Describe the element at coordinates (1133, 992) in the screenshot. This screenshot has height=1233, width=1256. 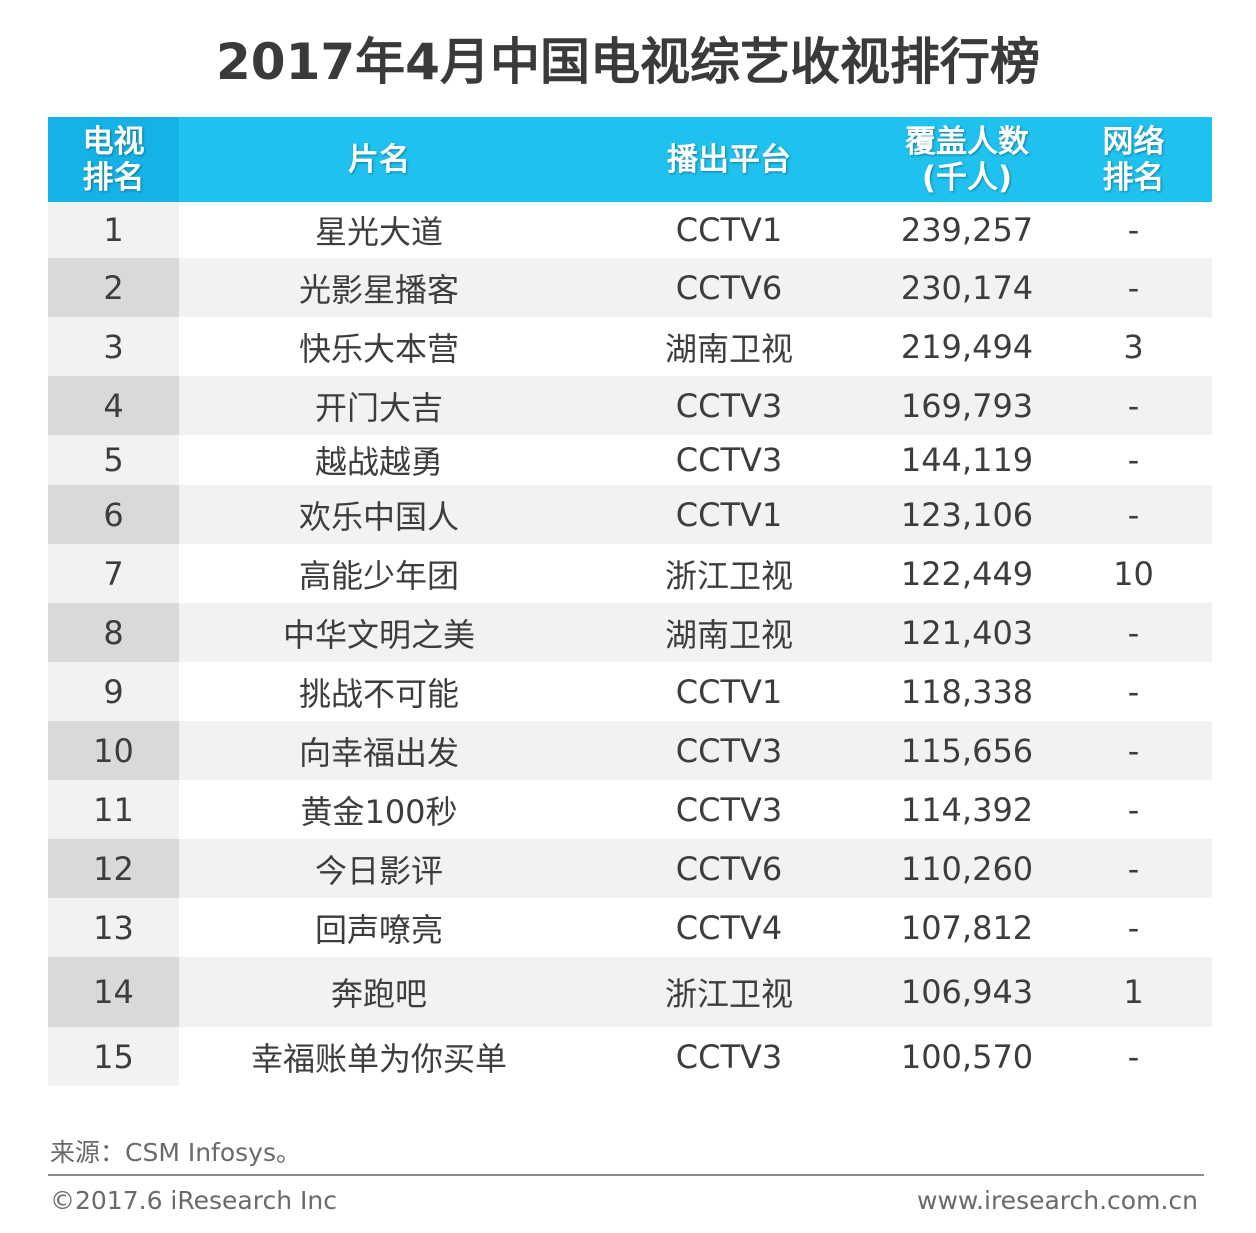
I see `net-rank-cell: 1` at that location.